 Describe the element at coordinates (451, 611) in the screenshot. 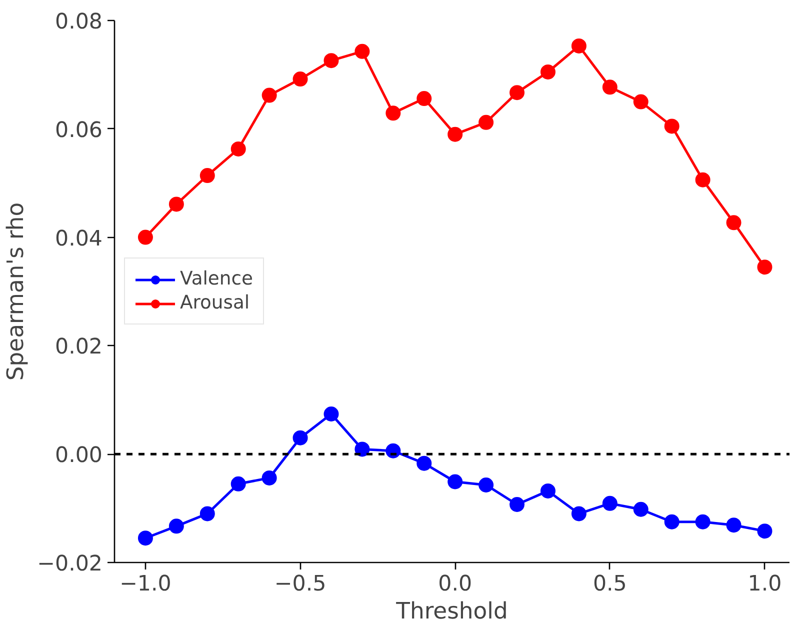

I see `x-axis-title: Threshold` at that location.